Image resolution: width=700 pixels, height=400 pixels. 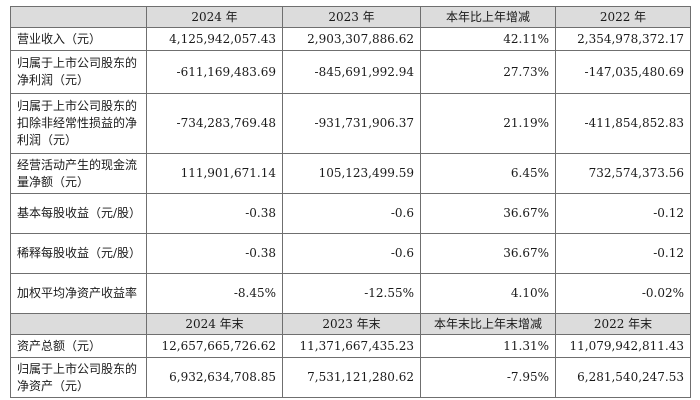 I want to click on value-2022: -147,035,480.69, so click(x=623, y=72).